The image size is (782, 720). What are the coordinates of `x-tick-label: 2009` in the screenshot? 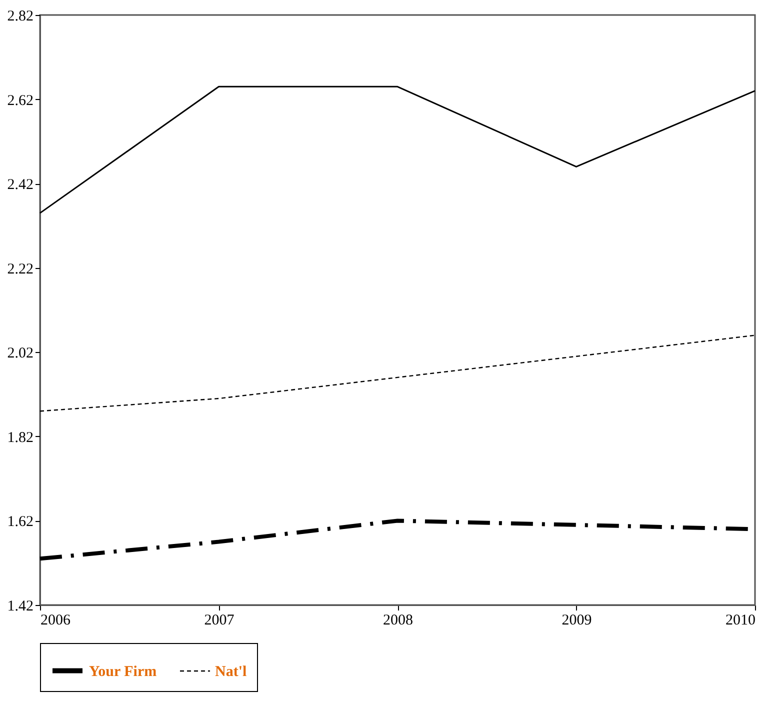 It's located at (577, 620).